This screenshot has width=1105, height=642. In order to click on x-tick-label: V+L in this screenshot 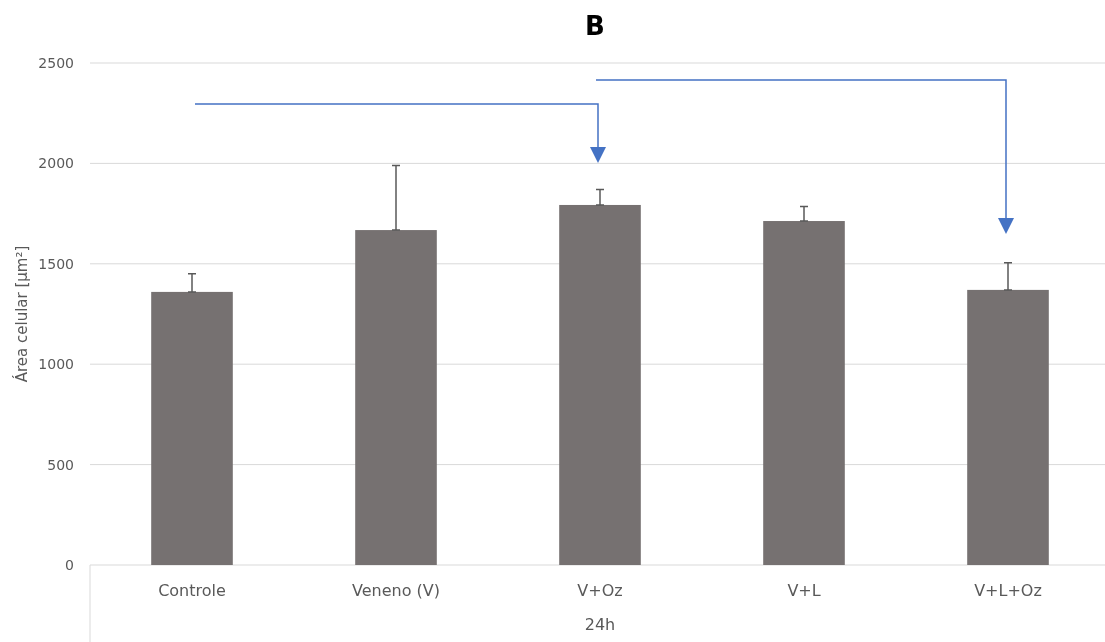, I will do `click(804, 591)`.